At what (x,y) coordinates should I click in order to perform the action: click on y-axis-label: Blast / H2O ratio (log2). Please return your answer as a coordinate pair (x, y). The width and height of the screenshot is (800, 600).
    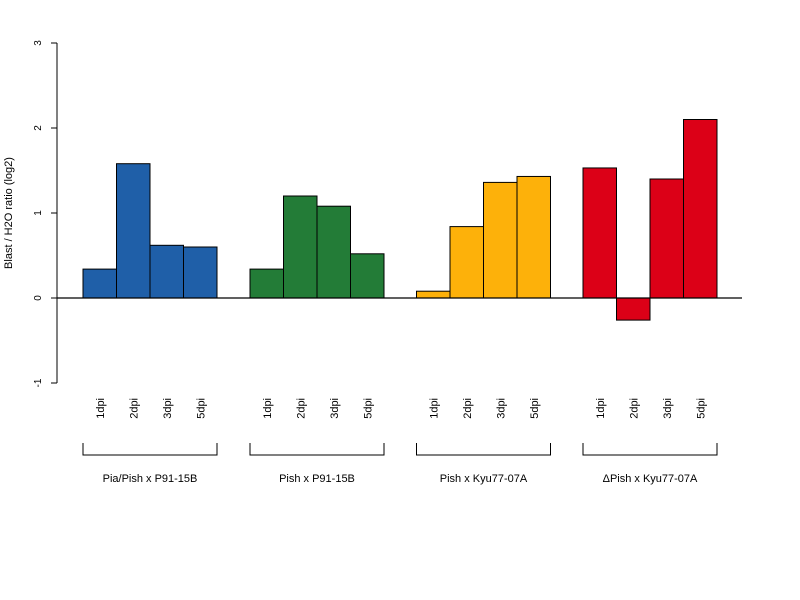
    Looking at the image, I should click on (9, 213).